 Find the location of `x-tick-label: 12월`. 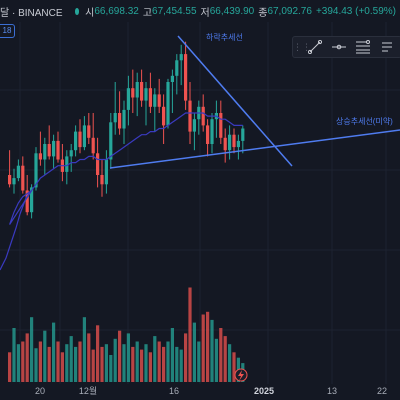

x-tick-label: 12월 is located at coordinates (88, 390).